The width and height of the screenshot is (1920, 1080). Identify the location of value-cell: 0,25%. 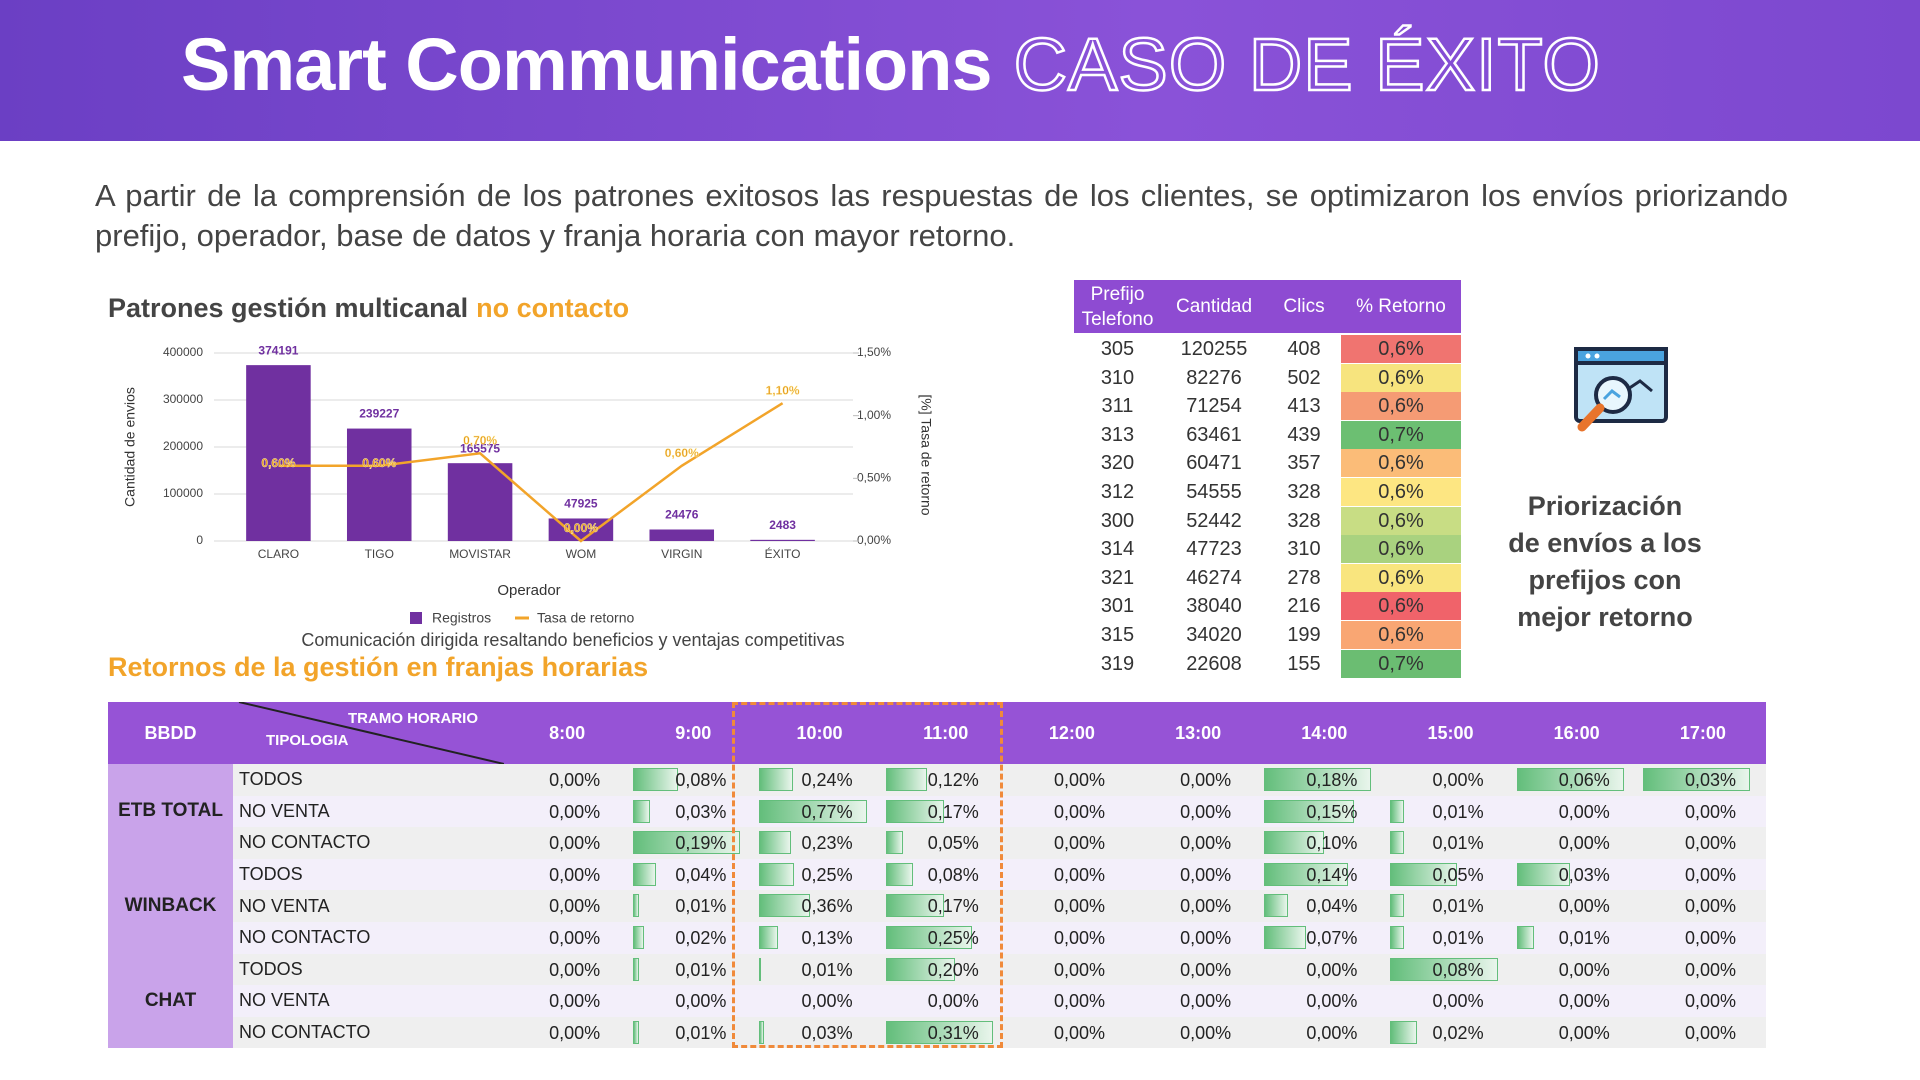
(819, 875).